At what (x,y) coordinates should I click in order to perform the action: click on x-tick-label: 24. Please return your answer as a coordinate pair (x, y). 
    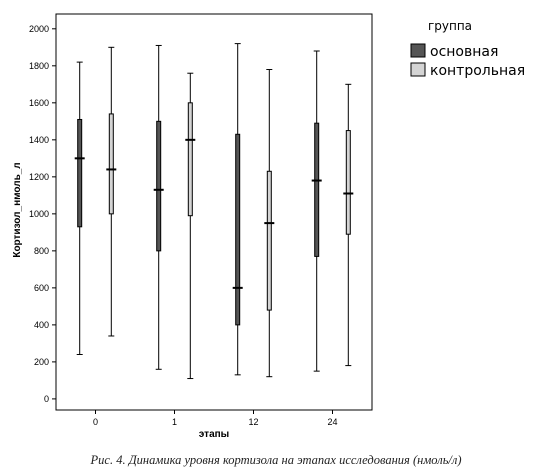
    Looking at the image, I should click on (332, 422).